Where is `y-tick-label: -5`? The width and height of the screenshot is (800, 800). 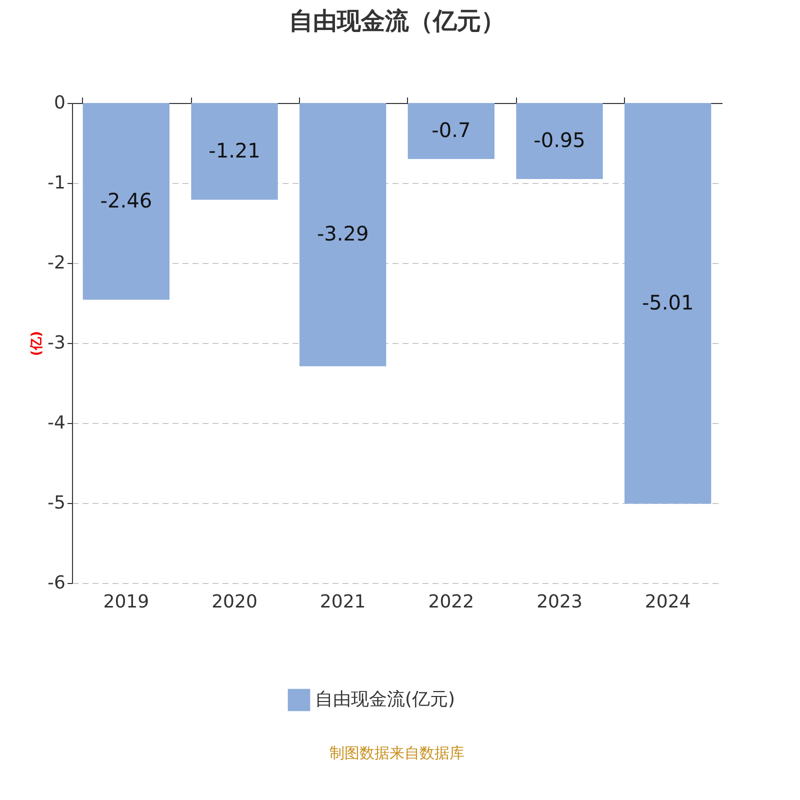
y-tick-label: -5 is located at coordinates (57, 503).